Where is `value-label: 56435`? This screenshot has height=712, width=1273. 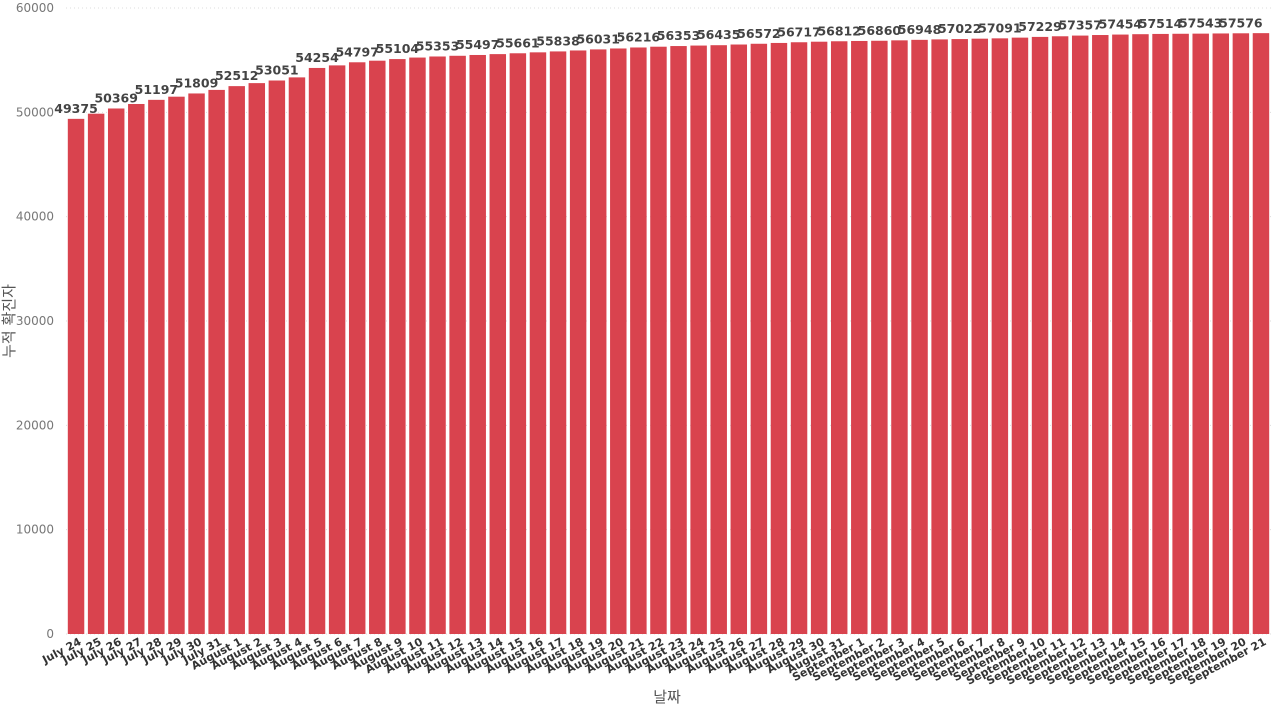 value-label: 56435 is located at coordinates (719, 34).